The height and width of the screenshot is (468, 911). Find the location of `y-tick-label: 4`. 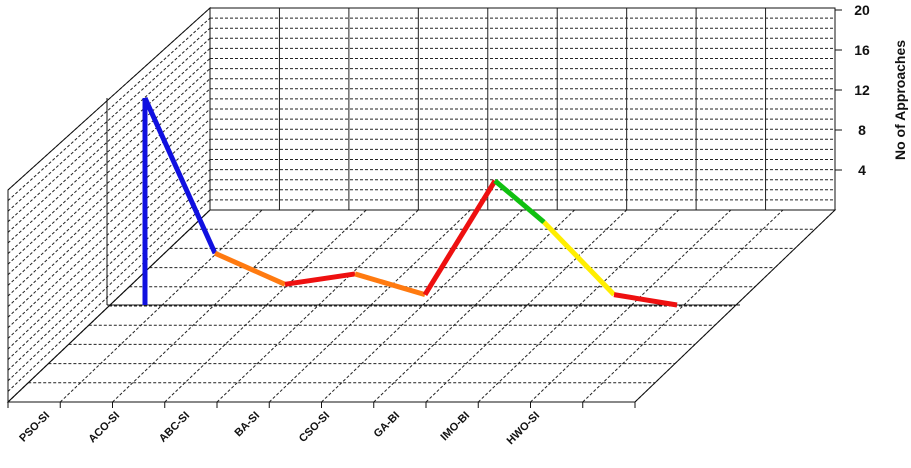

y-tick-label: 4 is located at coordinates (862, 170).